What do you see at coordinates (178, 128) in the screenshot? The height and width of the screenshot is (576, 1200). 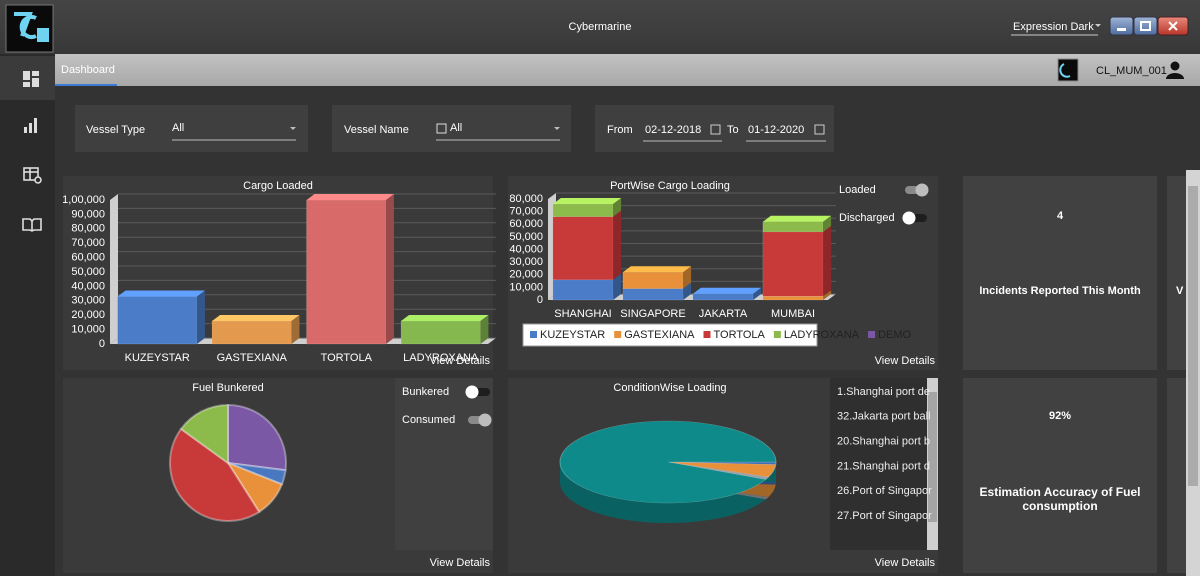 I see `vessel-type-value: All` at bounding box center [178, 128].